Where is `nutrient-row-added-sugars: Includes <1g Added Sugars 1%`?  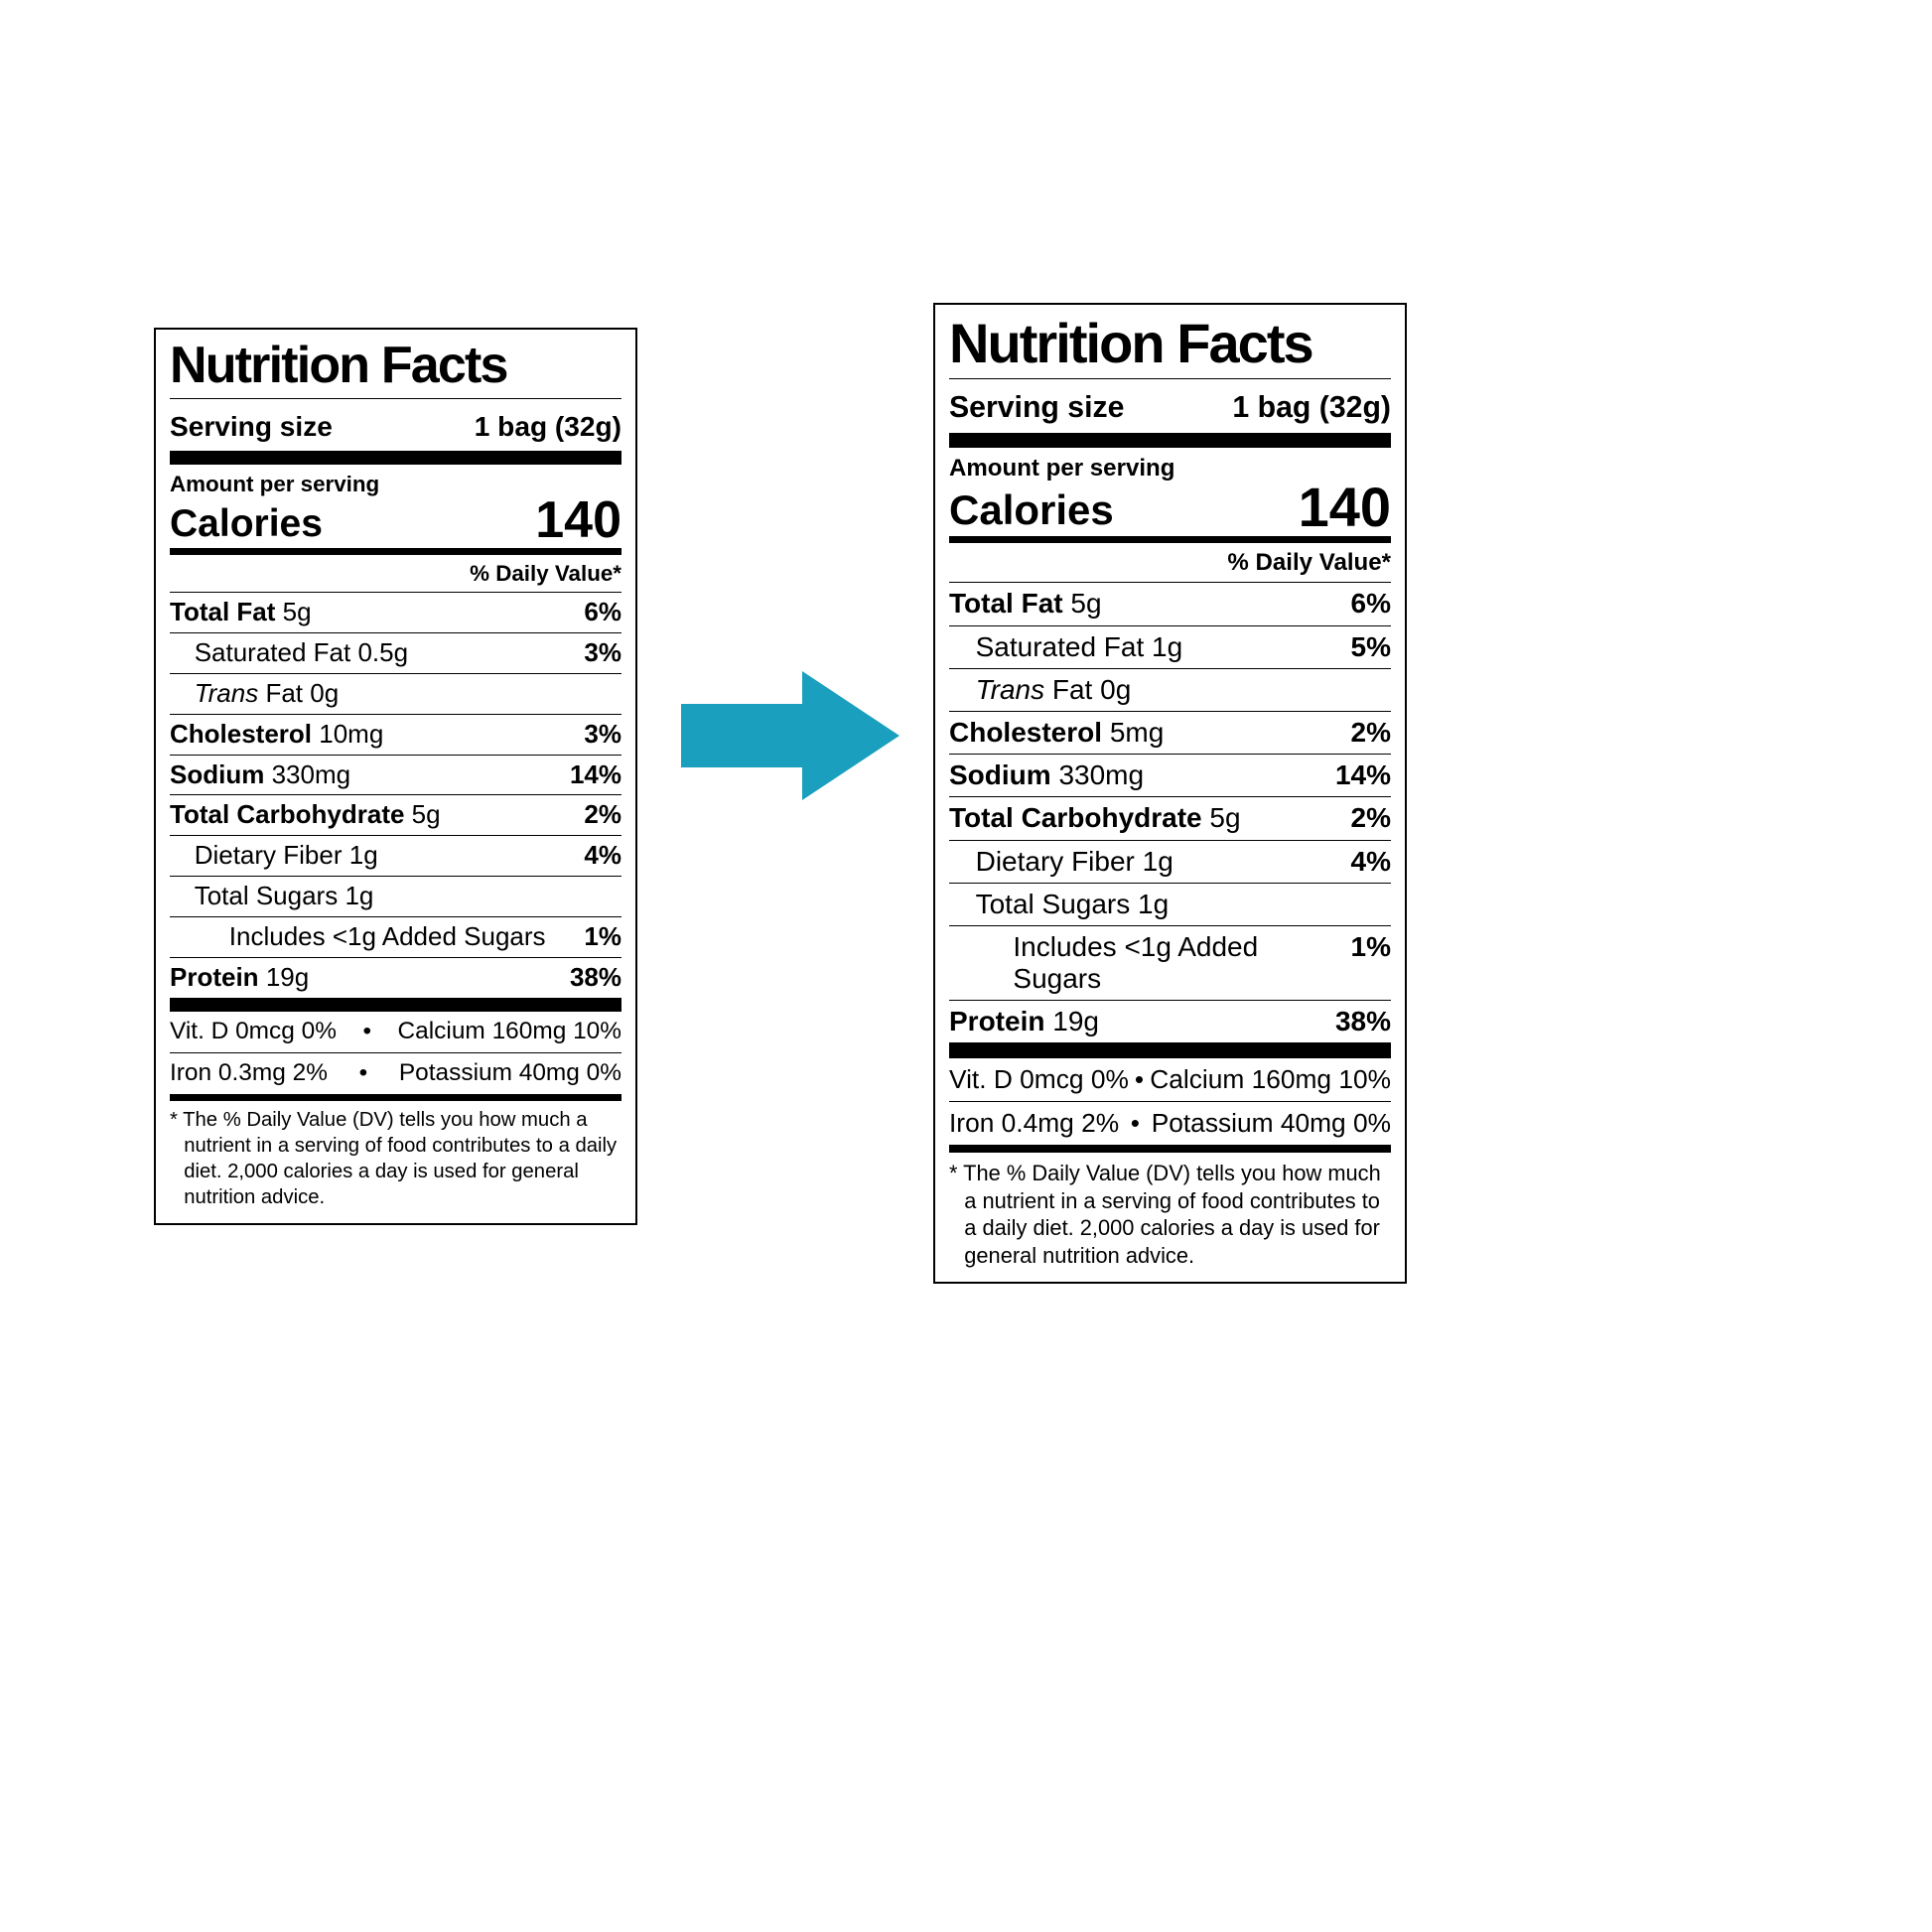 nutrient-row-added-sugars: Includes <1g Added Sugars 1% is located at coordinates (1170, 962).